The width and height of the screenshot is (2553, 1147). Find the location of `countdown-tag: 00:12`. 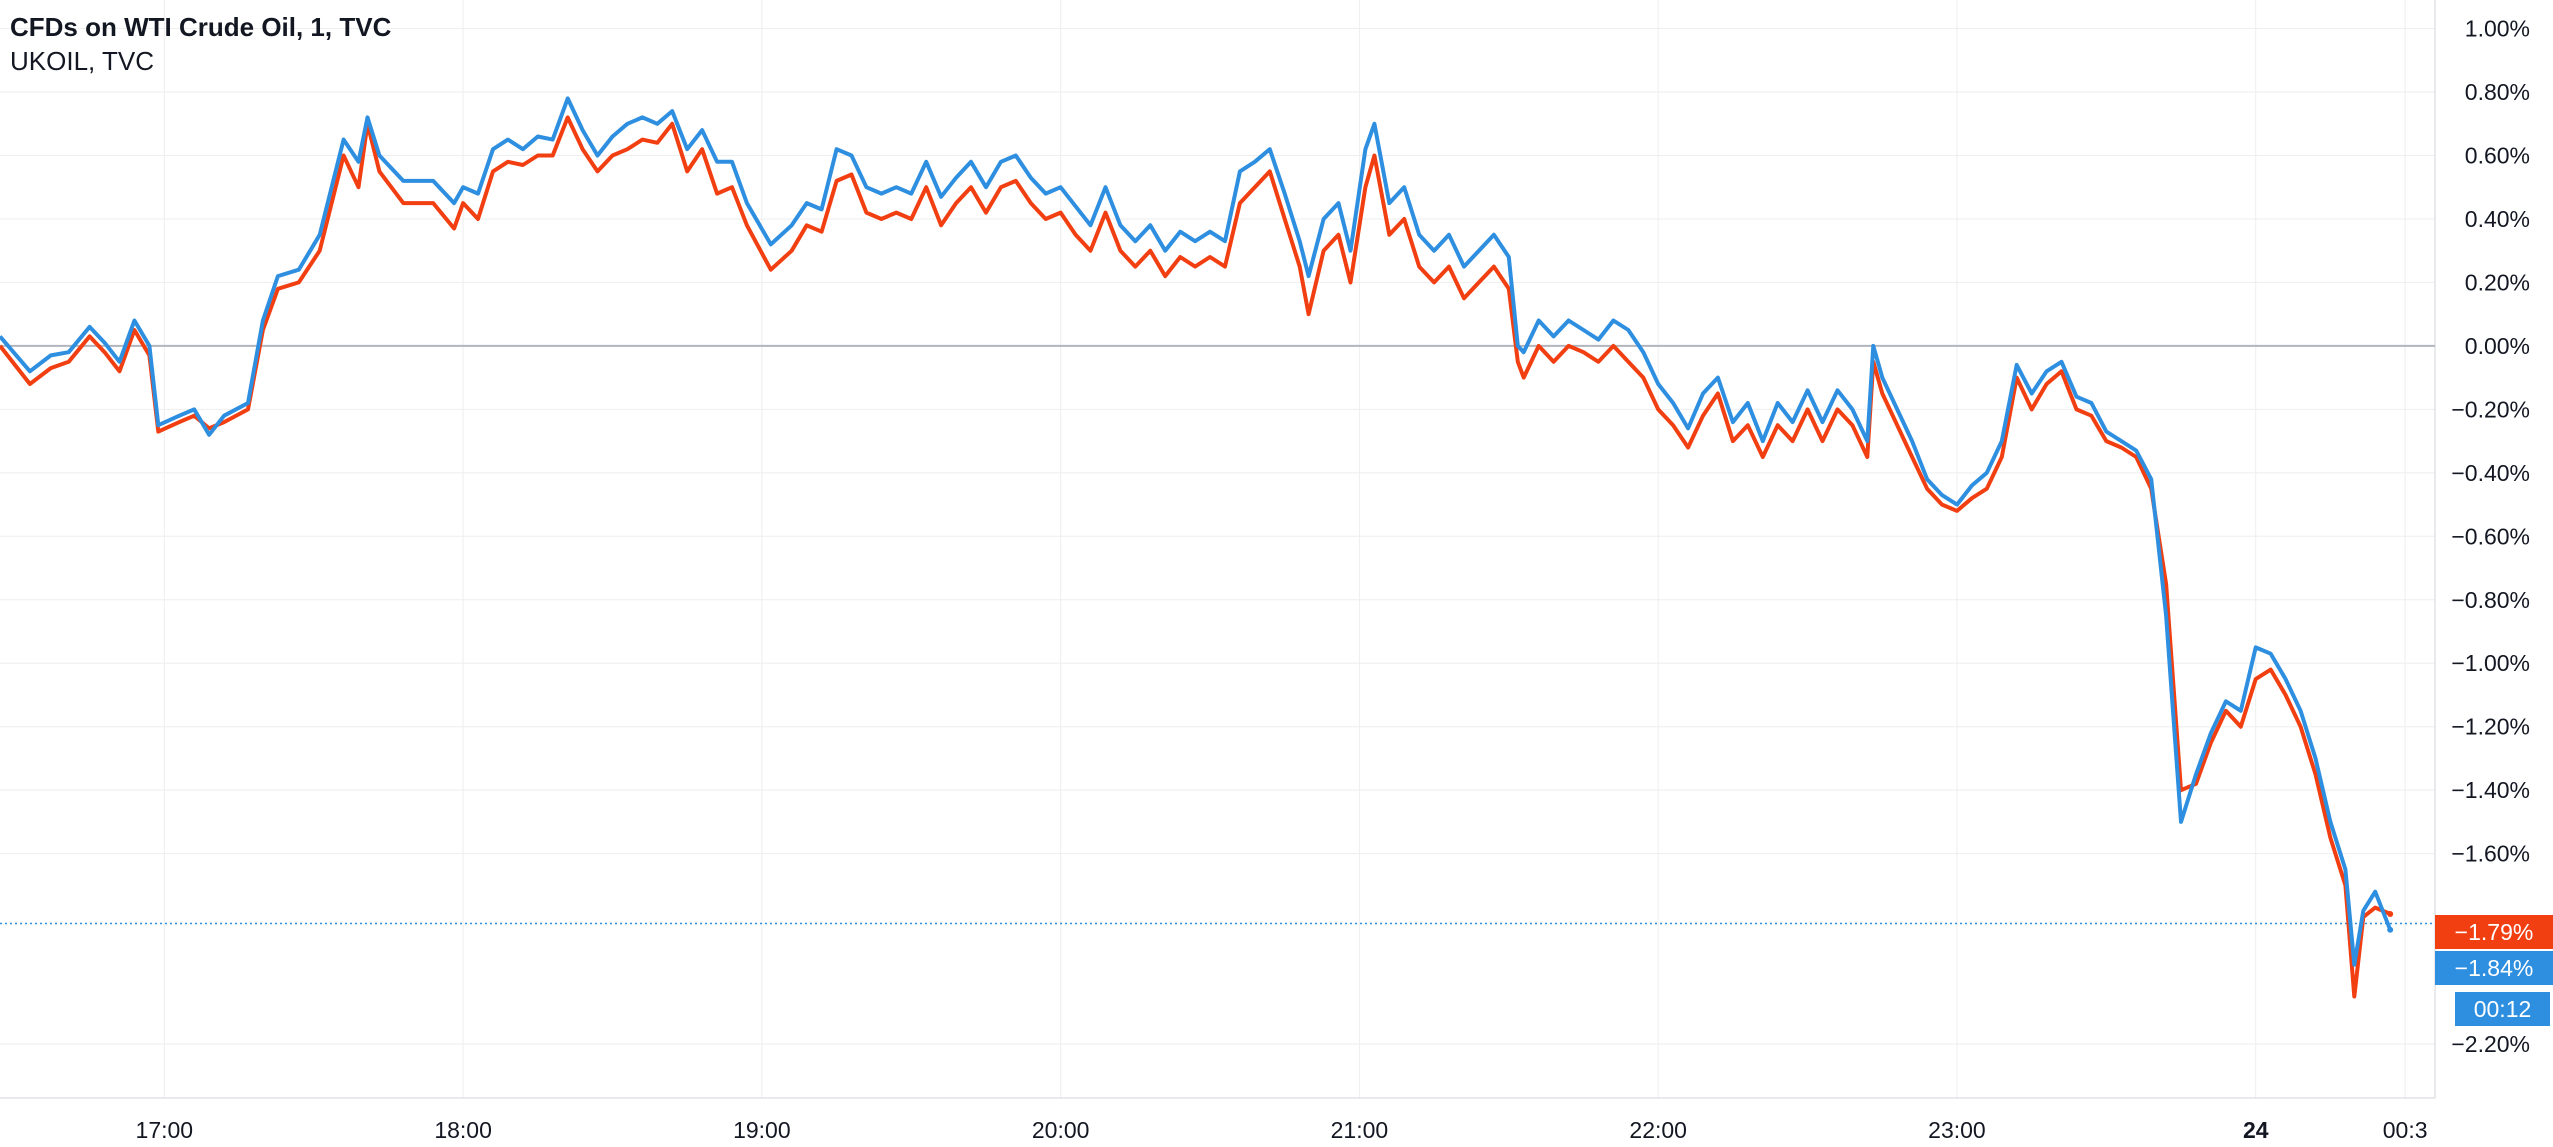

countdown-tag: 00:12 is located at coordinates (2502, 1009).